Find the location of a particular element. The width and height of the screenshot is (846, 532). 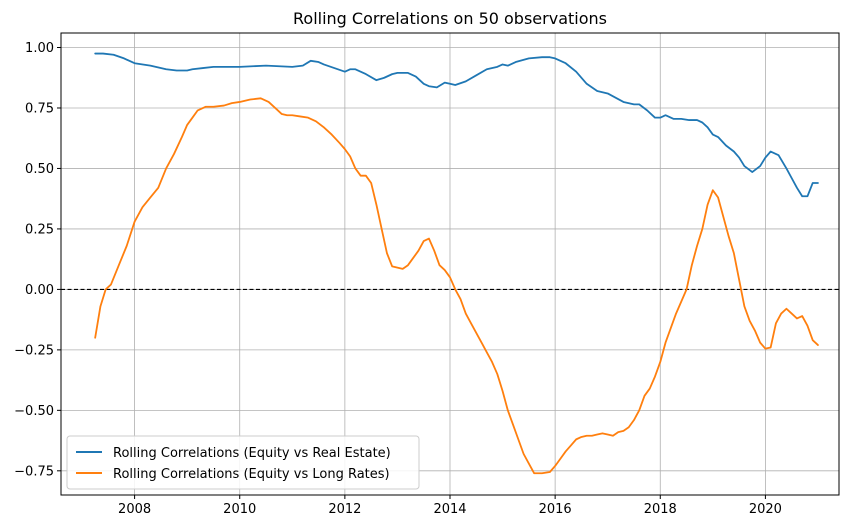

y-tick-label: 0.75 is located at coordinates (39, 108).